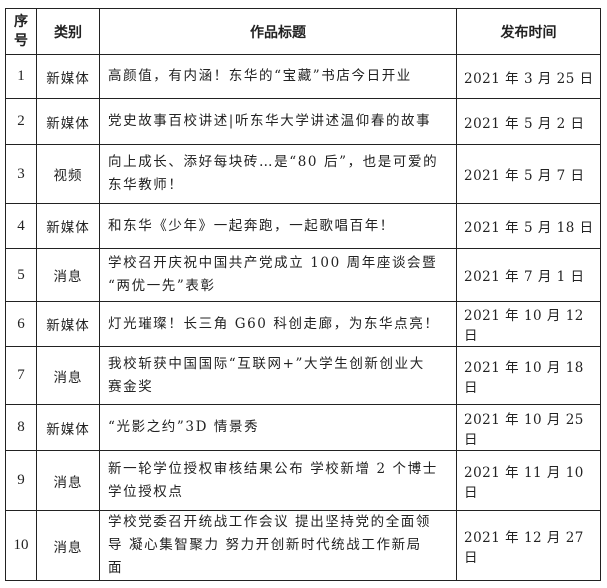 Image resolution: width=607 pixels, height=588 pixels. What do you see at coordinates (68, 31) in the screenshot?
I see `header-category: 类别` at bounding box center [68, 31].